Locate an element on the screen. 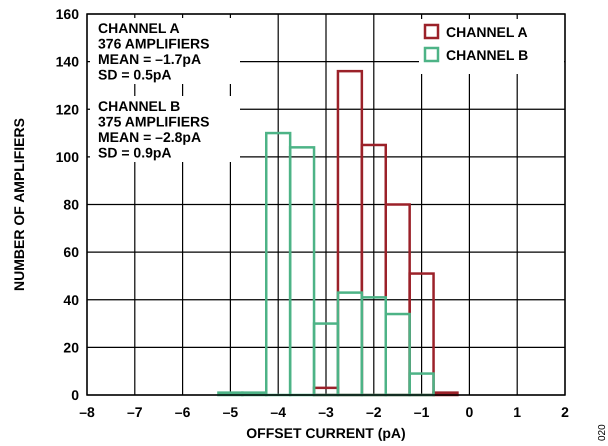 The width and height of the screenshot is (608, 446). x-tick-label: –4 is located at coordinates (278, 412).